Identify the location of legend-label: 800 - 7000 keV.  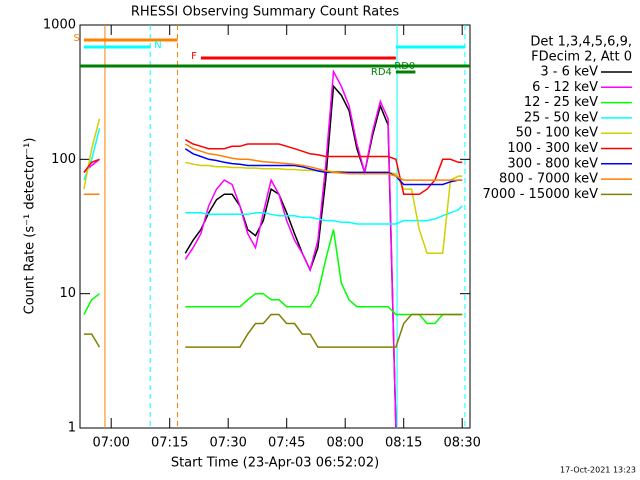
(548, 179).